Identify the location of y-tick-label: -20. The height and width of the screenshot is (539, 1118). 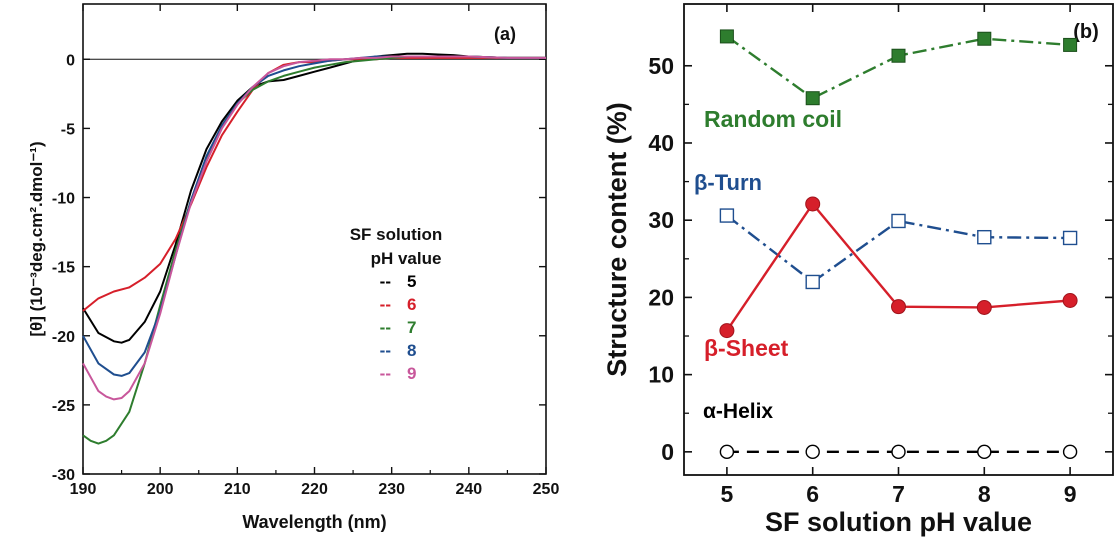
(63, 337).